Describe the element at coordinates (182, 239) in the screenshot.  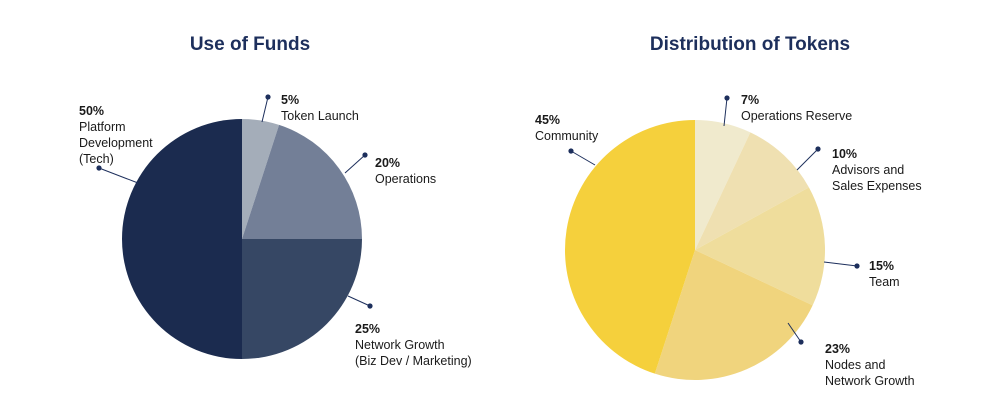
I see `pie-slice-platform-development-tech` at that location.